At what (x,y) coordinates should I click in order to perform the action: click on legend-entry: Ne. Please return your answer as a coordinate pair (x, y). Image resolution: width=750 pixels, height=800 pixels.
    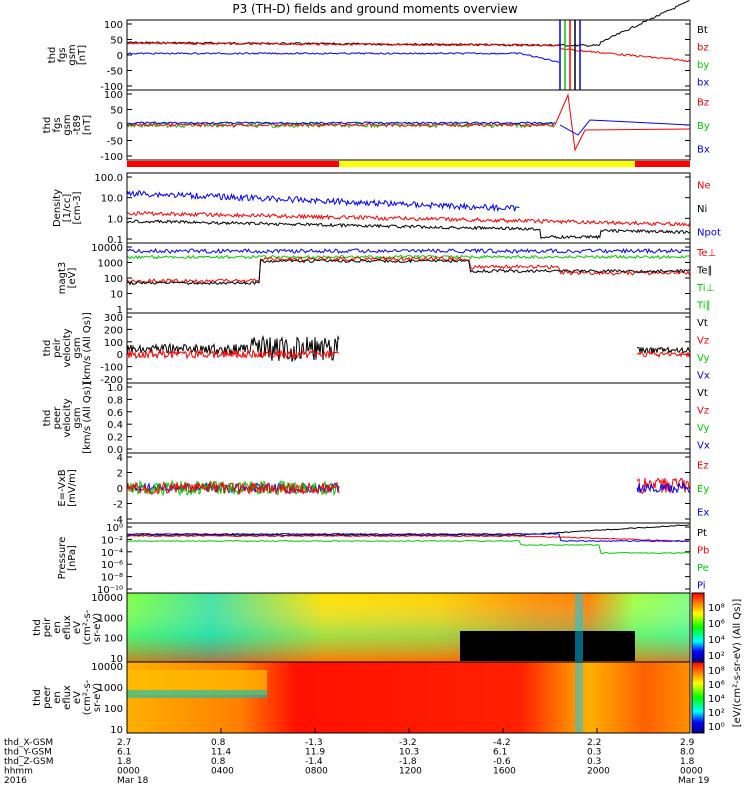
    Looking at the image, I should click on (704, 186).